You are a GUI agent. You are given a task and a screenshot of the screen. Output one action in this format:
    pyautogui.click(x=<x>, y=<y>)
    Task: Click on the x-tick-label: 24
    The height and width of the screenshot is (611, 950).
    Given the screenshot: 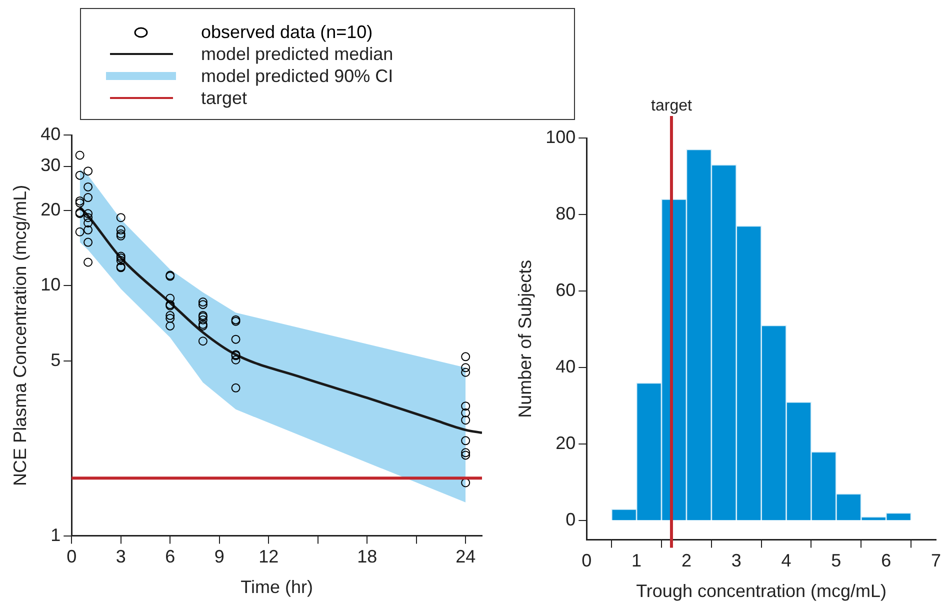 What is the action you would take?
    pyautogui.click(x=466, y=556)
    